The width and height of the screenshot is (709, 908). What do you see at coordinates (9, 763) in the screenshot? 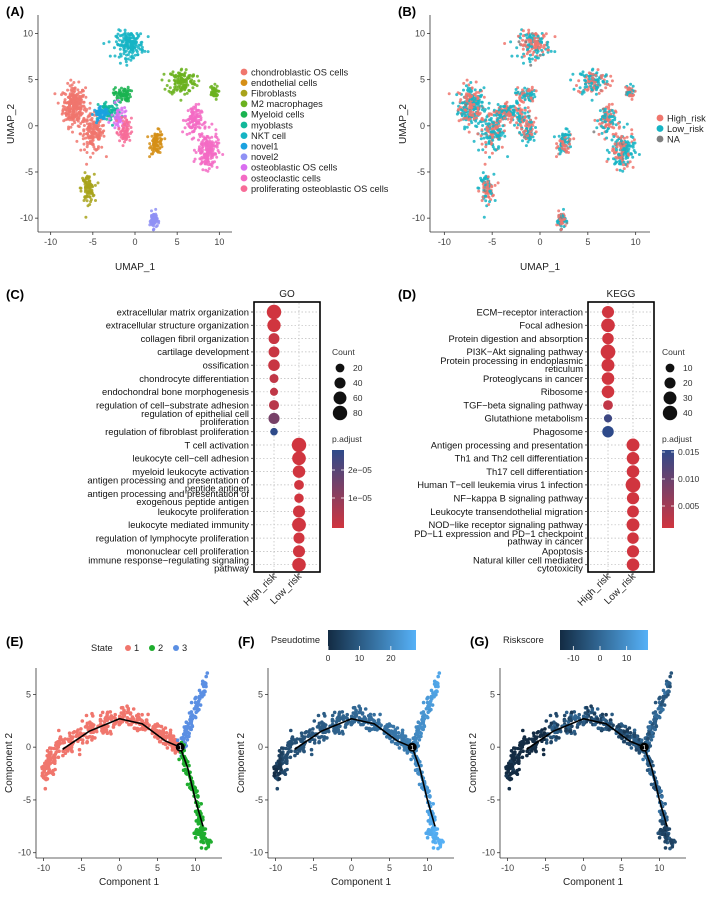
I see `y-axis-label: Component 2` at bounding box center [9, 763].